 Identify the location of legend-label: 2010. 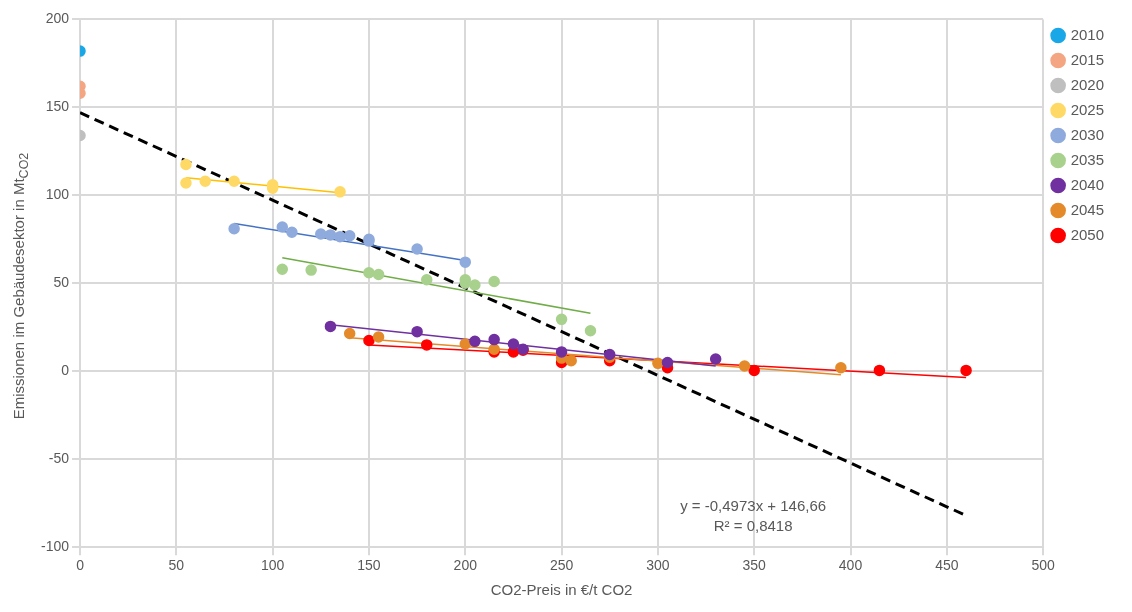
(1087, 34).